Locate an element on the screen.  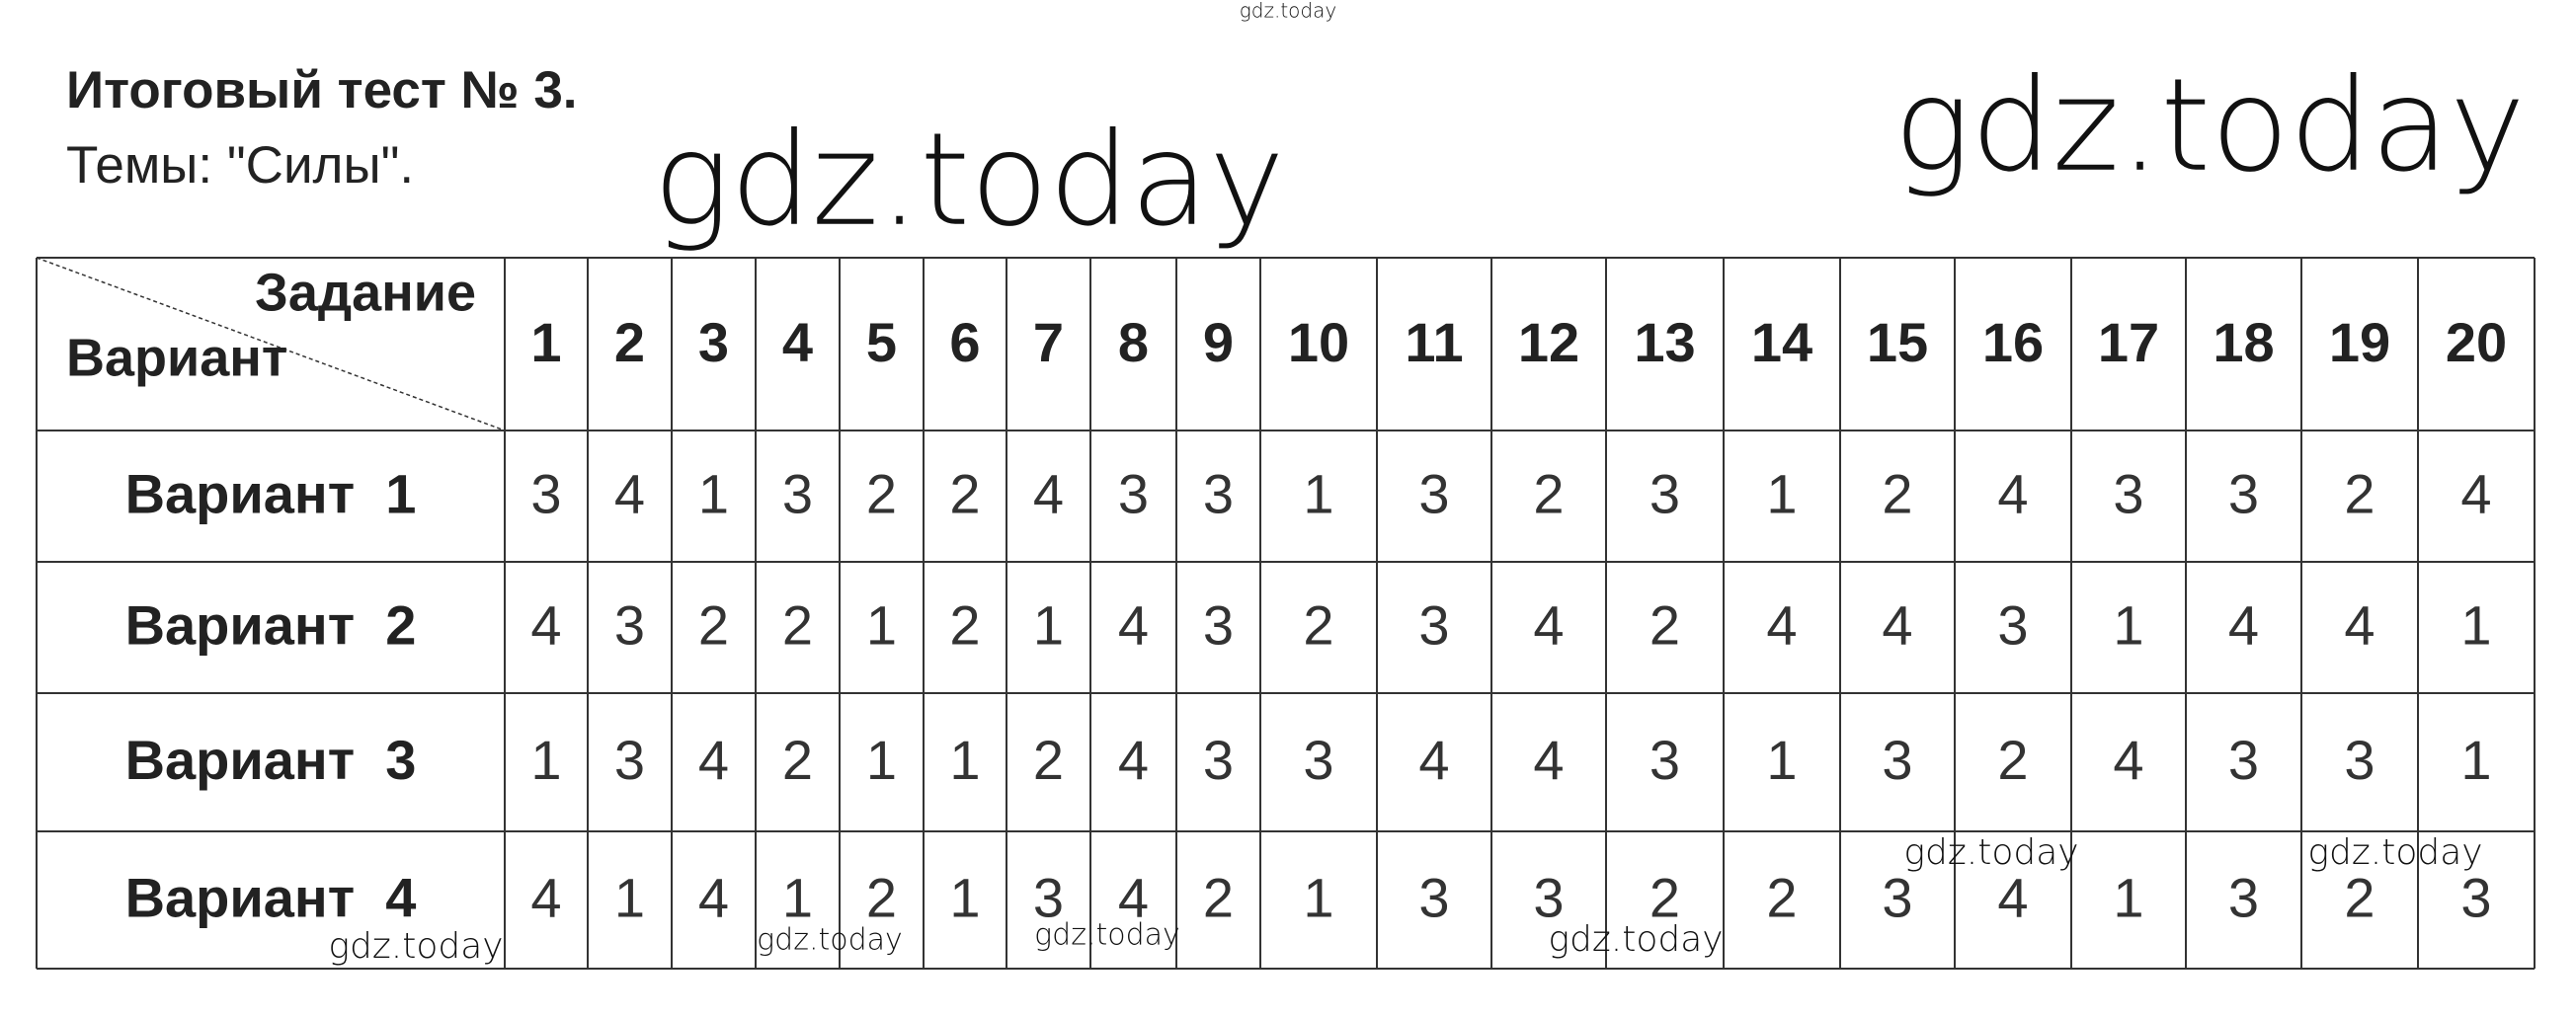
column-header: 6 is located at coordinates (964, 342).